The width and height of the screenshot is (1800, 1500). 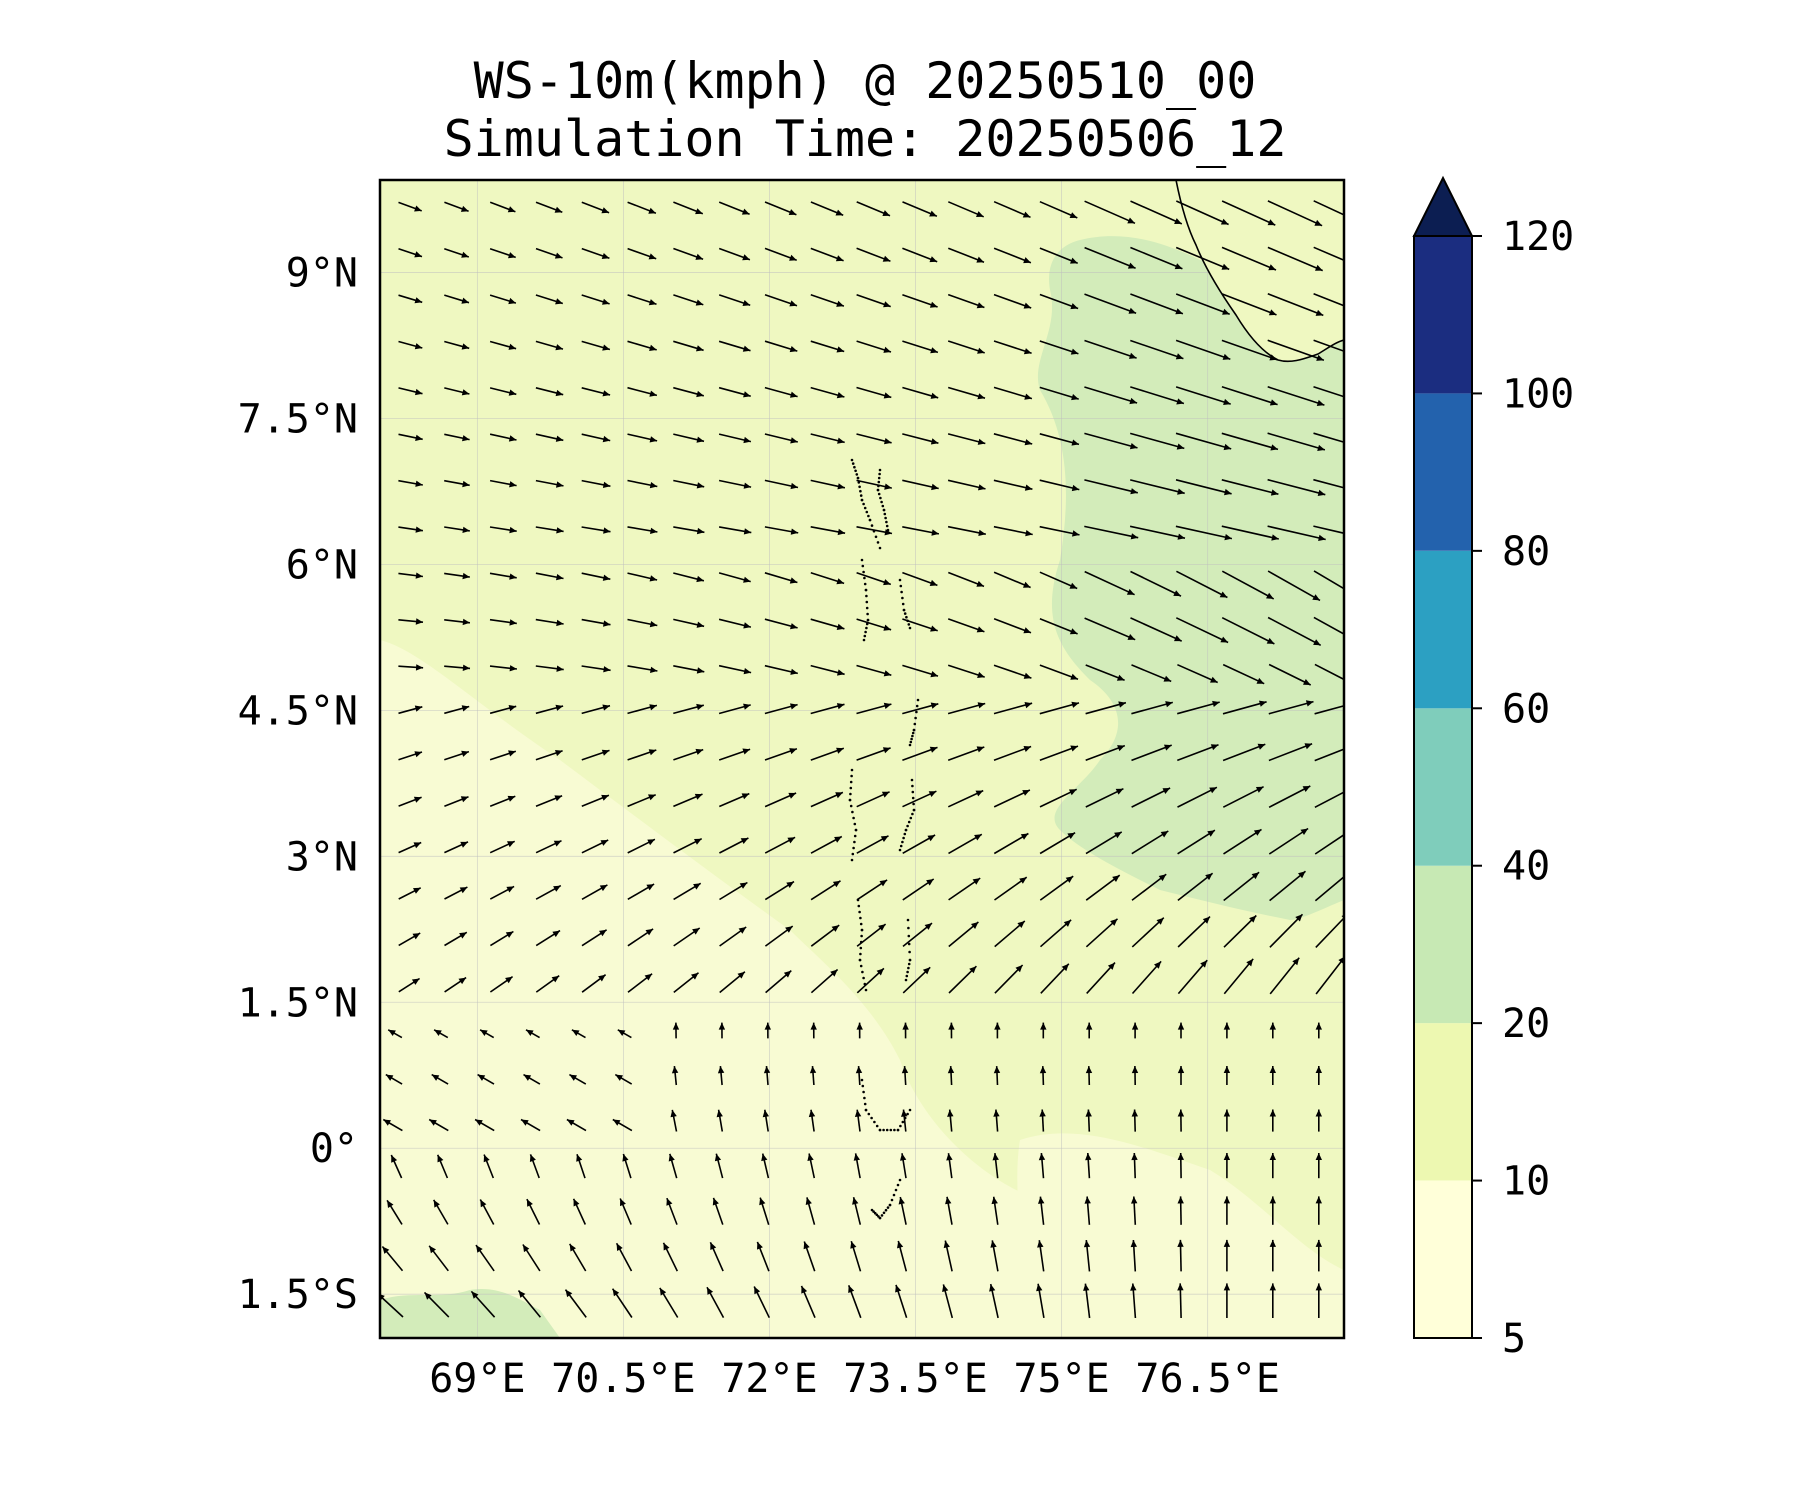 What do you see at coordinates (470, 1313) in the screenshot?
I see `speed-band-20-to-40-southwest` at bounding box center [470, 1313].